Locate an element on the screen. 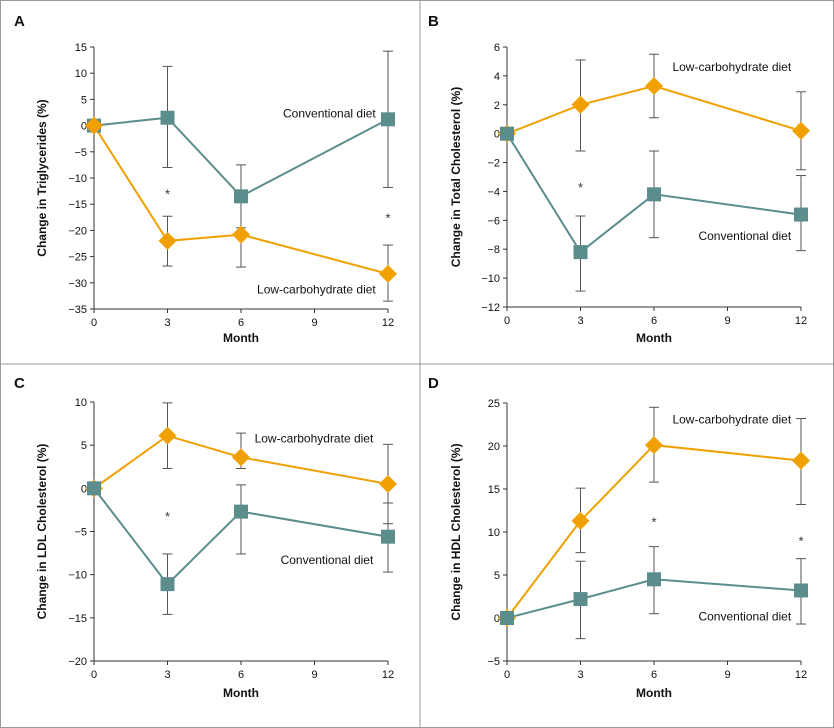  panel-letter: C is located at coordinates (19, 383).